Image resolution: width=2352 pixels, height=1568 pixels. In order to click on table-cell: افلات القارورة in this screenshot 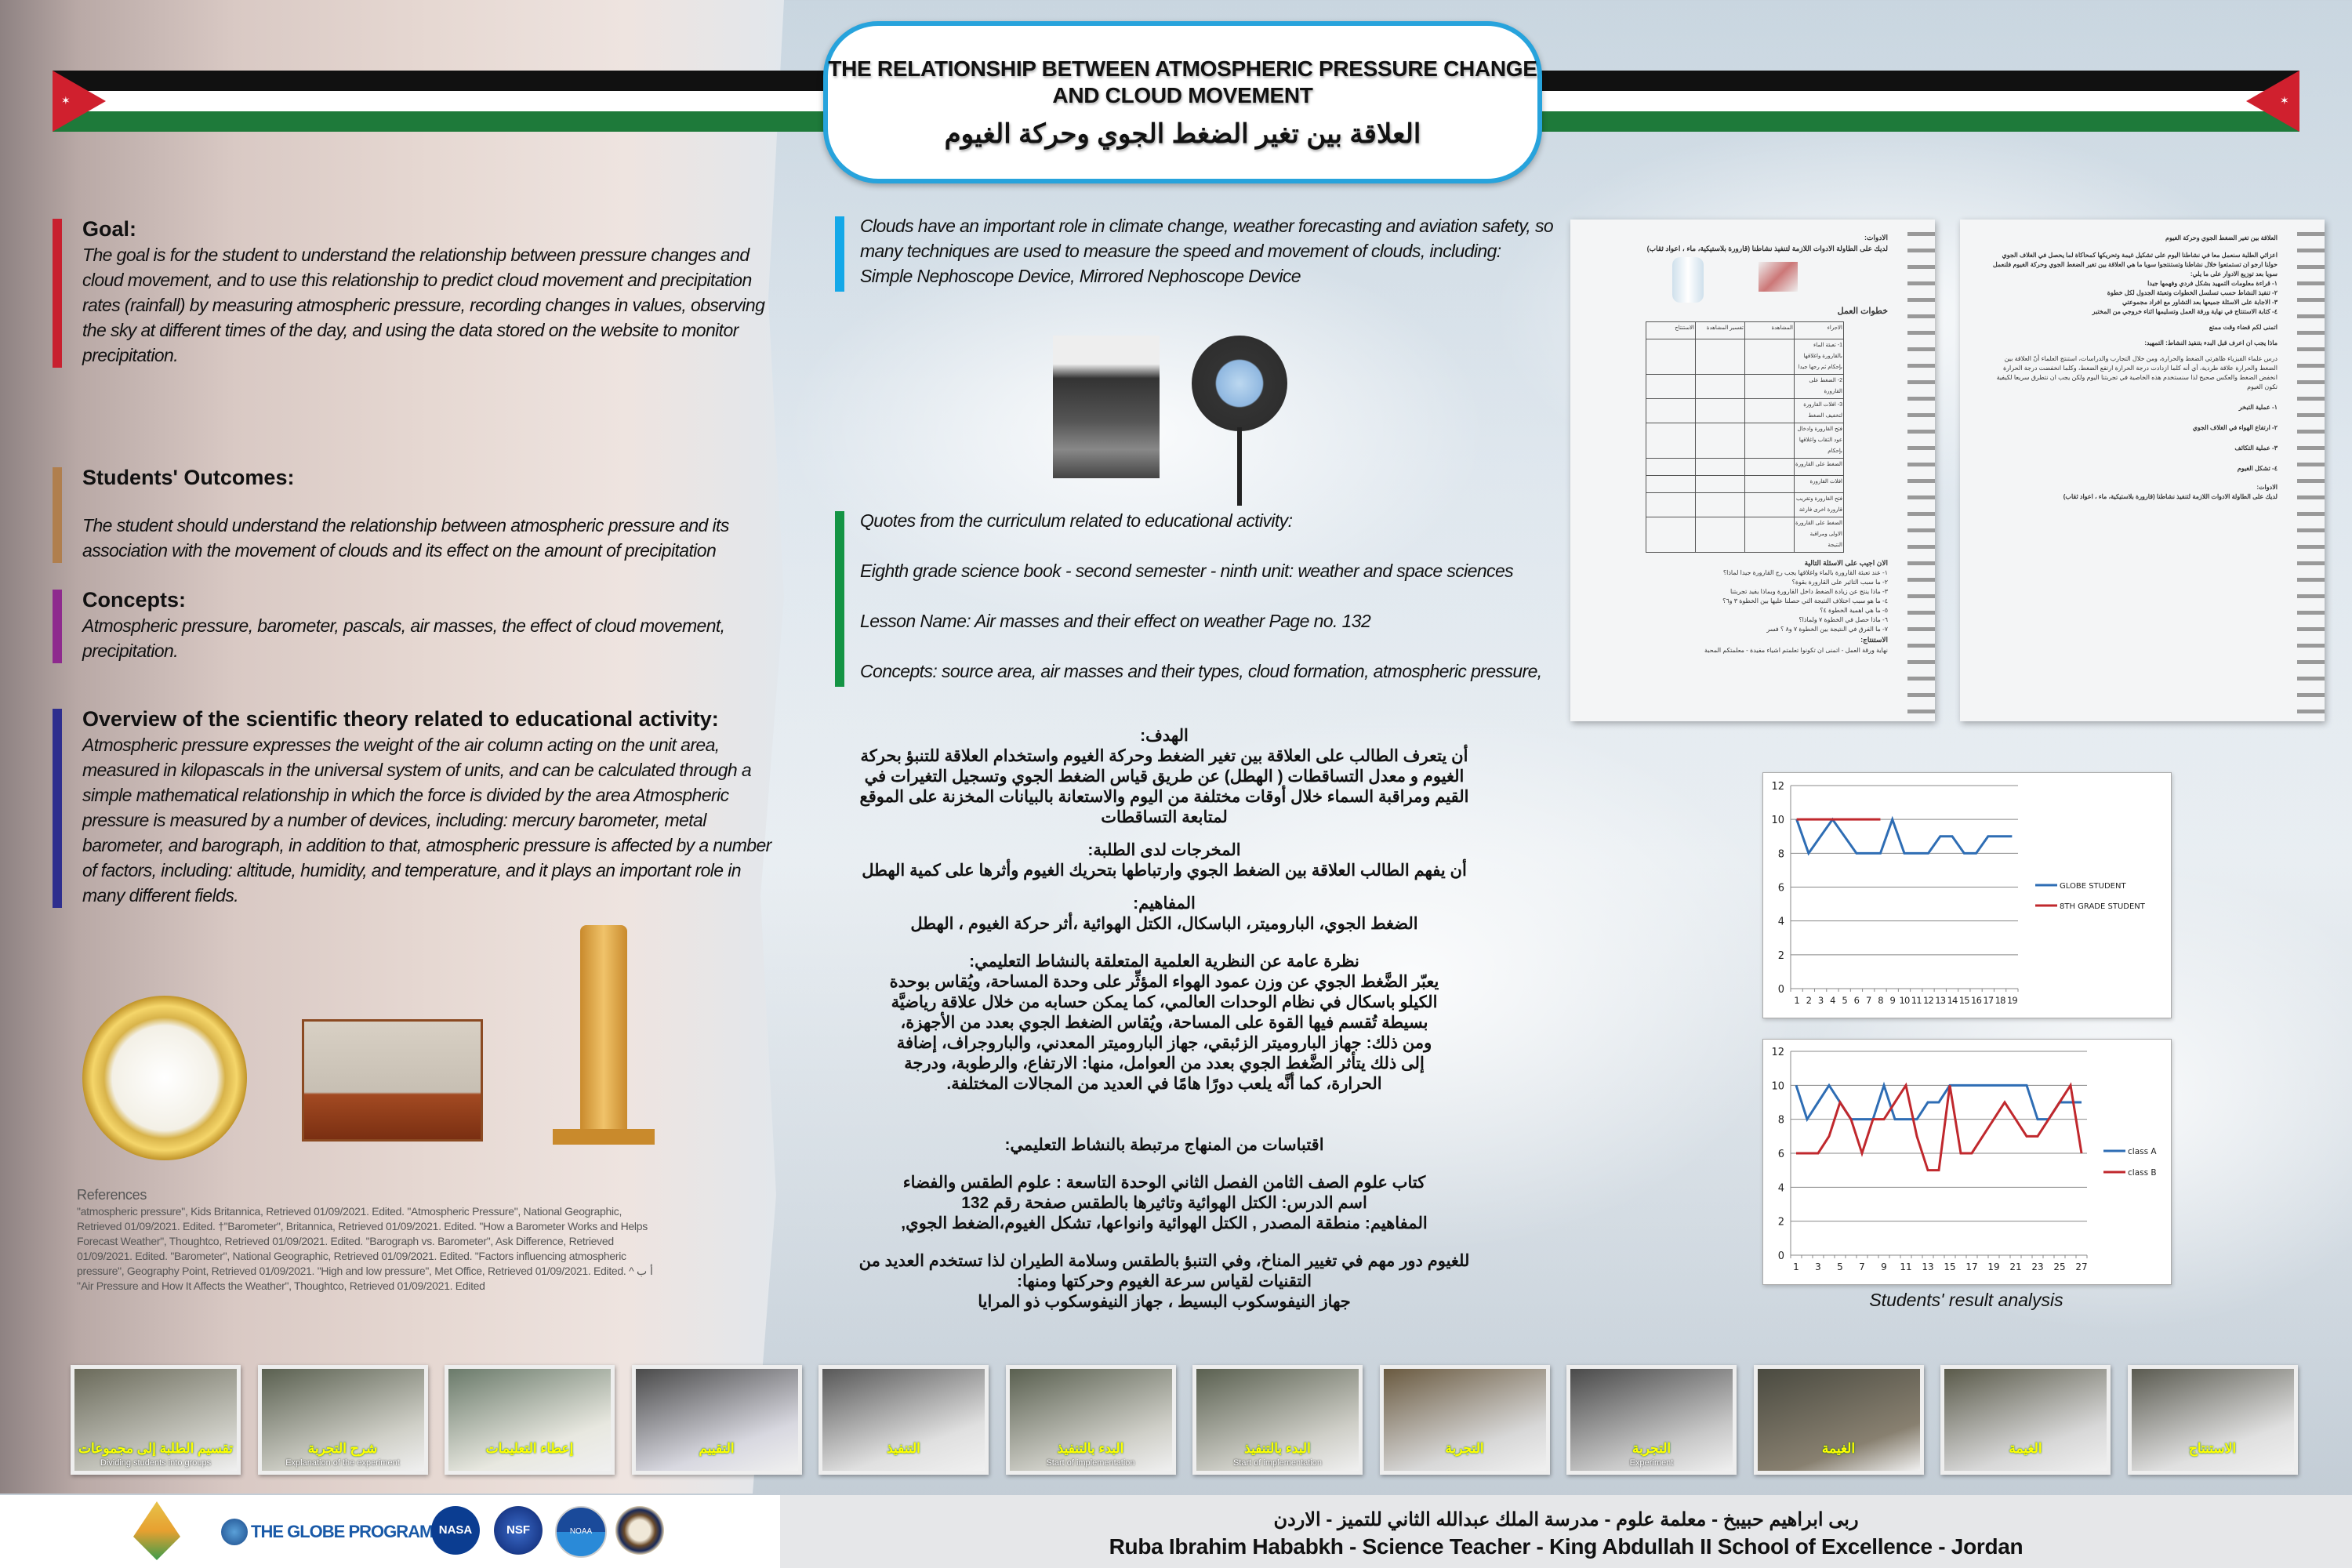, I will do `click(1819, 484)`.